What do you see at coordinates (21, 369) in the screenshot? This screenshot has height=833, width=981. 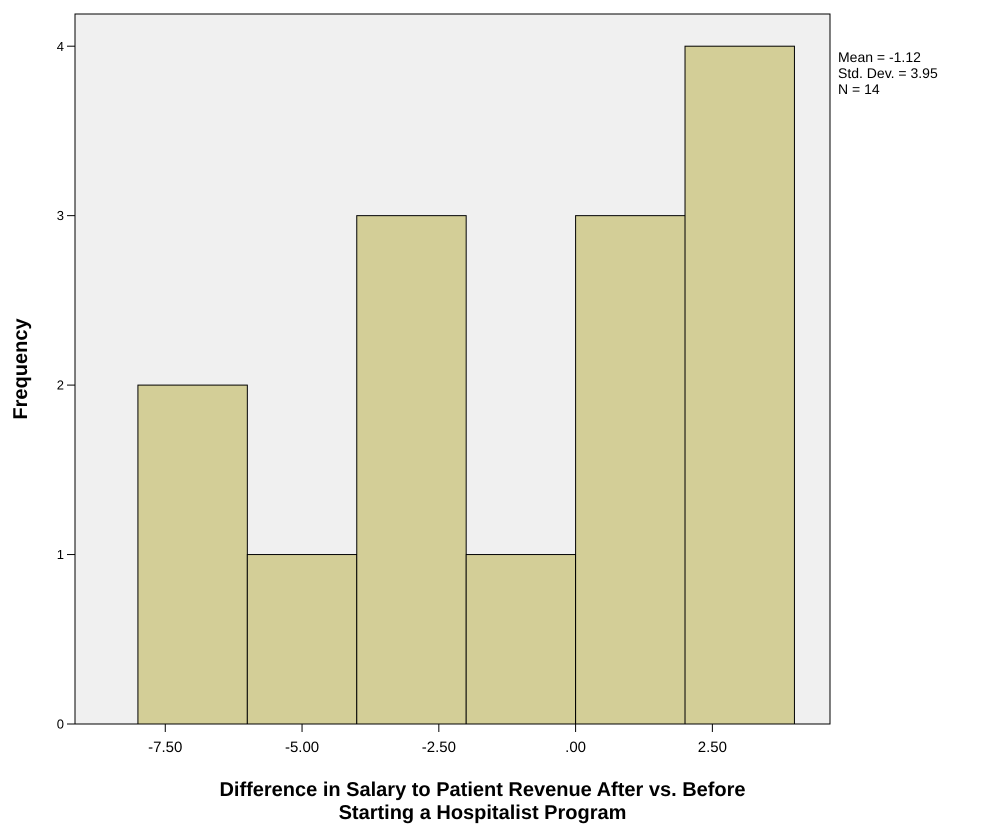 I see `y-axis-title: Frequency` at bounding box center [21, 369].